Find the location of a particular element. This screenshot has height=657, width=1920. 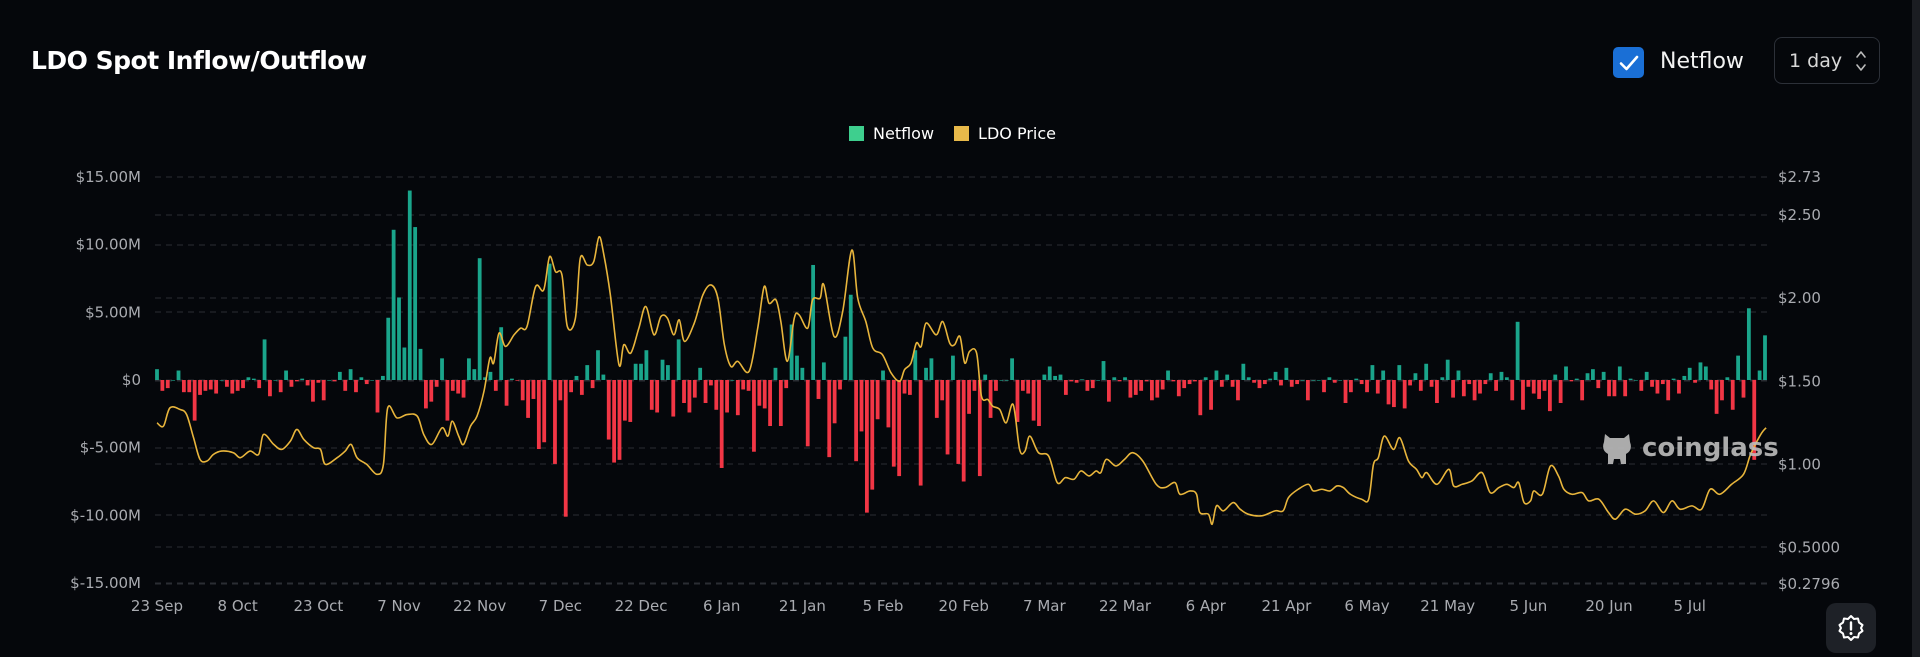

x-tick-label: 6 May is located at coordinates (1366, 606).